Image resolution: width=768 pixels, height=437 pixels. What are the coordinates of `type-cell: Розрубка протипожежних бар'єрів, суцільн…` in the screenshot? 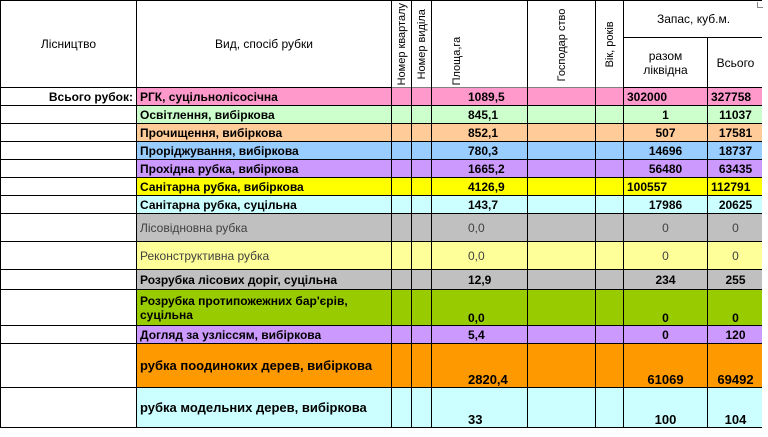 It's located at (264, 308).